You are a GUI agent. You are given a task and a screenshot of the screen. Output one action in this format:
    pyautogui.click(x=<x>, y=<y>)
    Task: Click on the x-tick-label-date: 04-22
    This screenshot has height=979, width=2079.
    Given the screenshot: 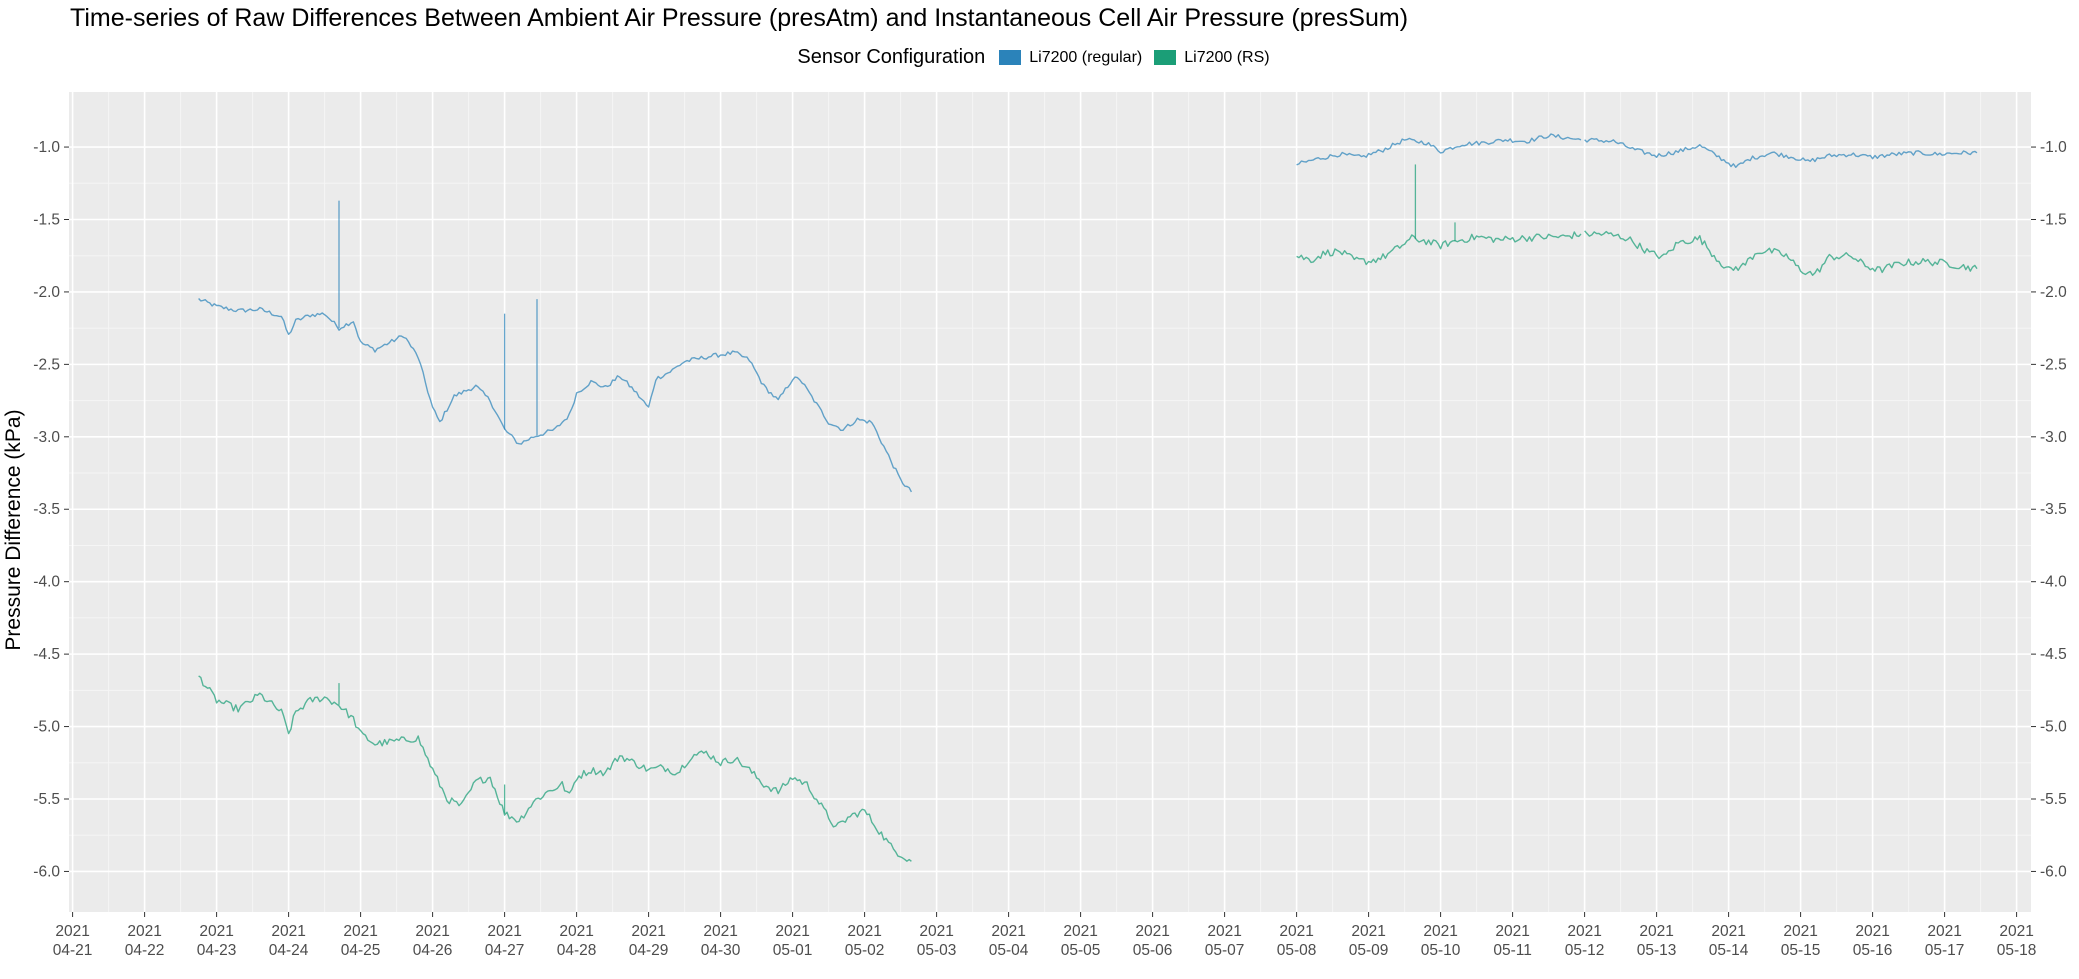 What is the action you would take?
    pyautogui.click(x=145, y=950)
    